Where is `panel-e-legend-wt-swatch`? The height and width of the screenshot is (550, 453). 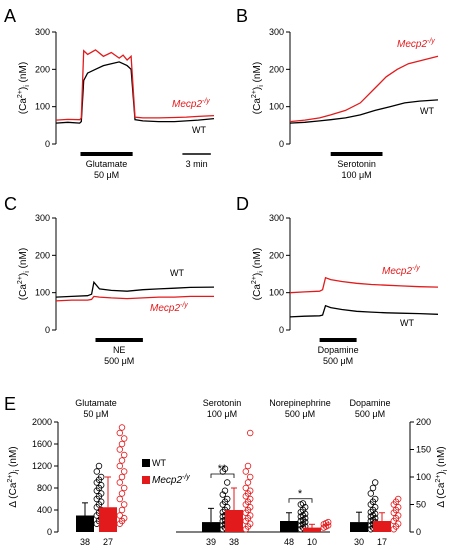 panel-e-legend-wt-swatch is located at coordinates (146, 463).